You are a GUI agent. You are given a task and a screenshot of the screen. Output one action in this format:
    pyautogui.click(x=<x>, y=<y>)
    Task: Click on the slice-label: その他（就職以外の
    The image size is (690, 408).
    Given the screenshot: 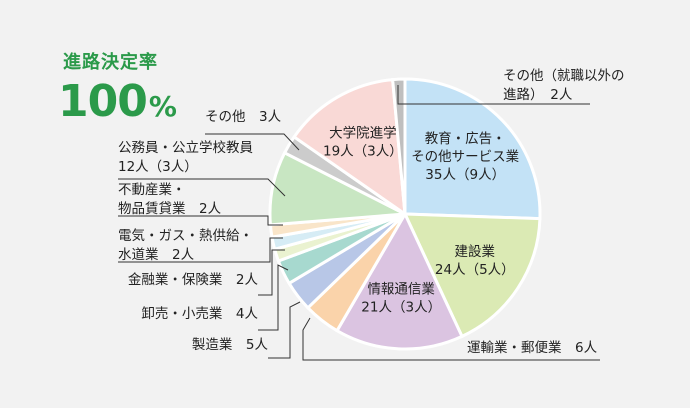 What is the action you would take?
    pyautogui.click(x=564, y=76)
    